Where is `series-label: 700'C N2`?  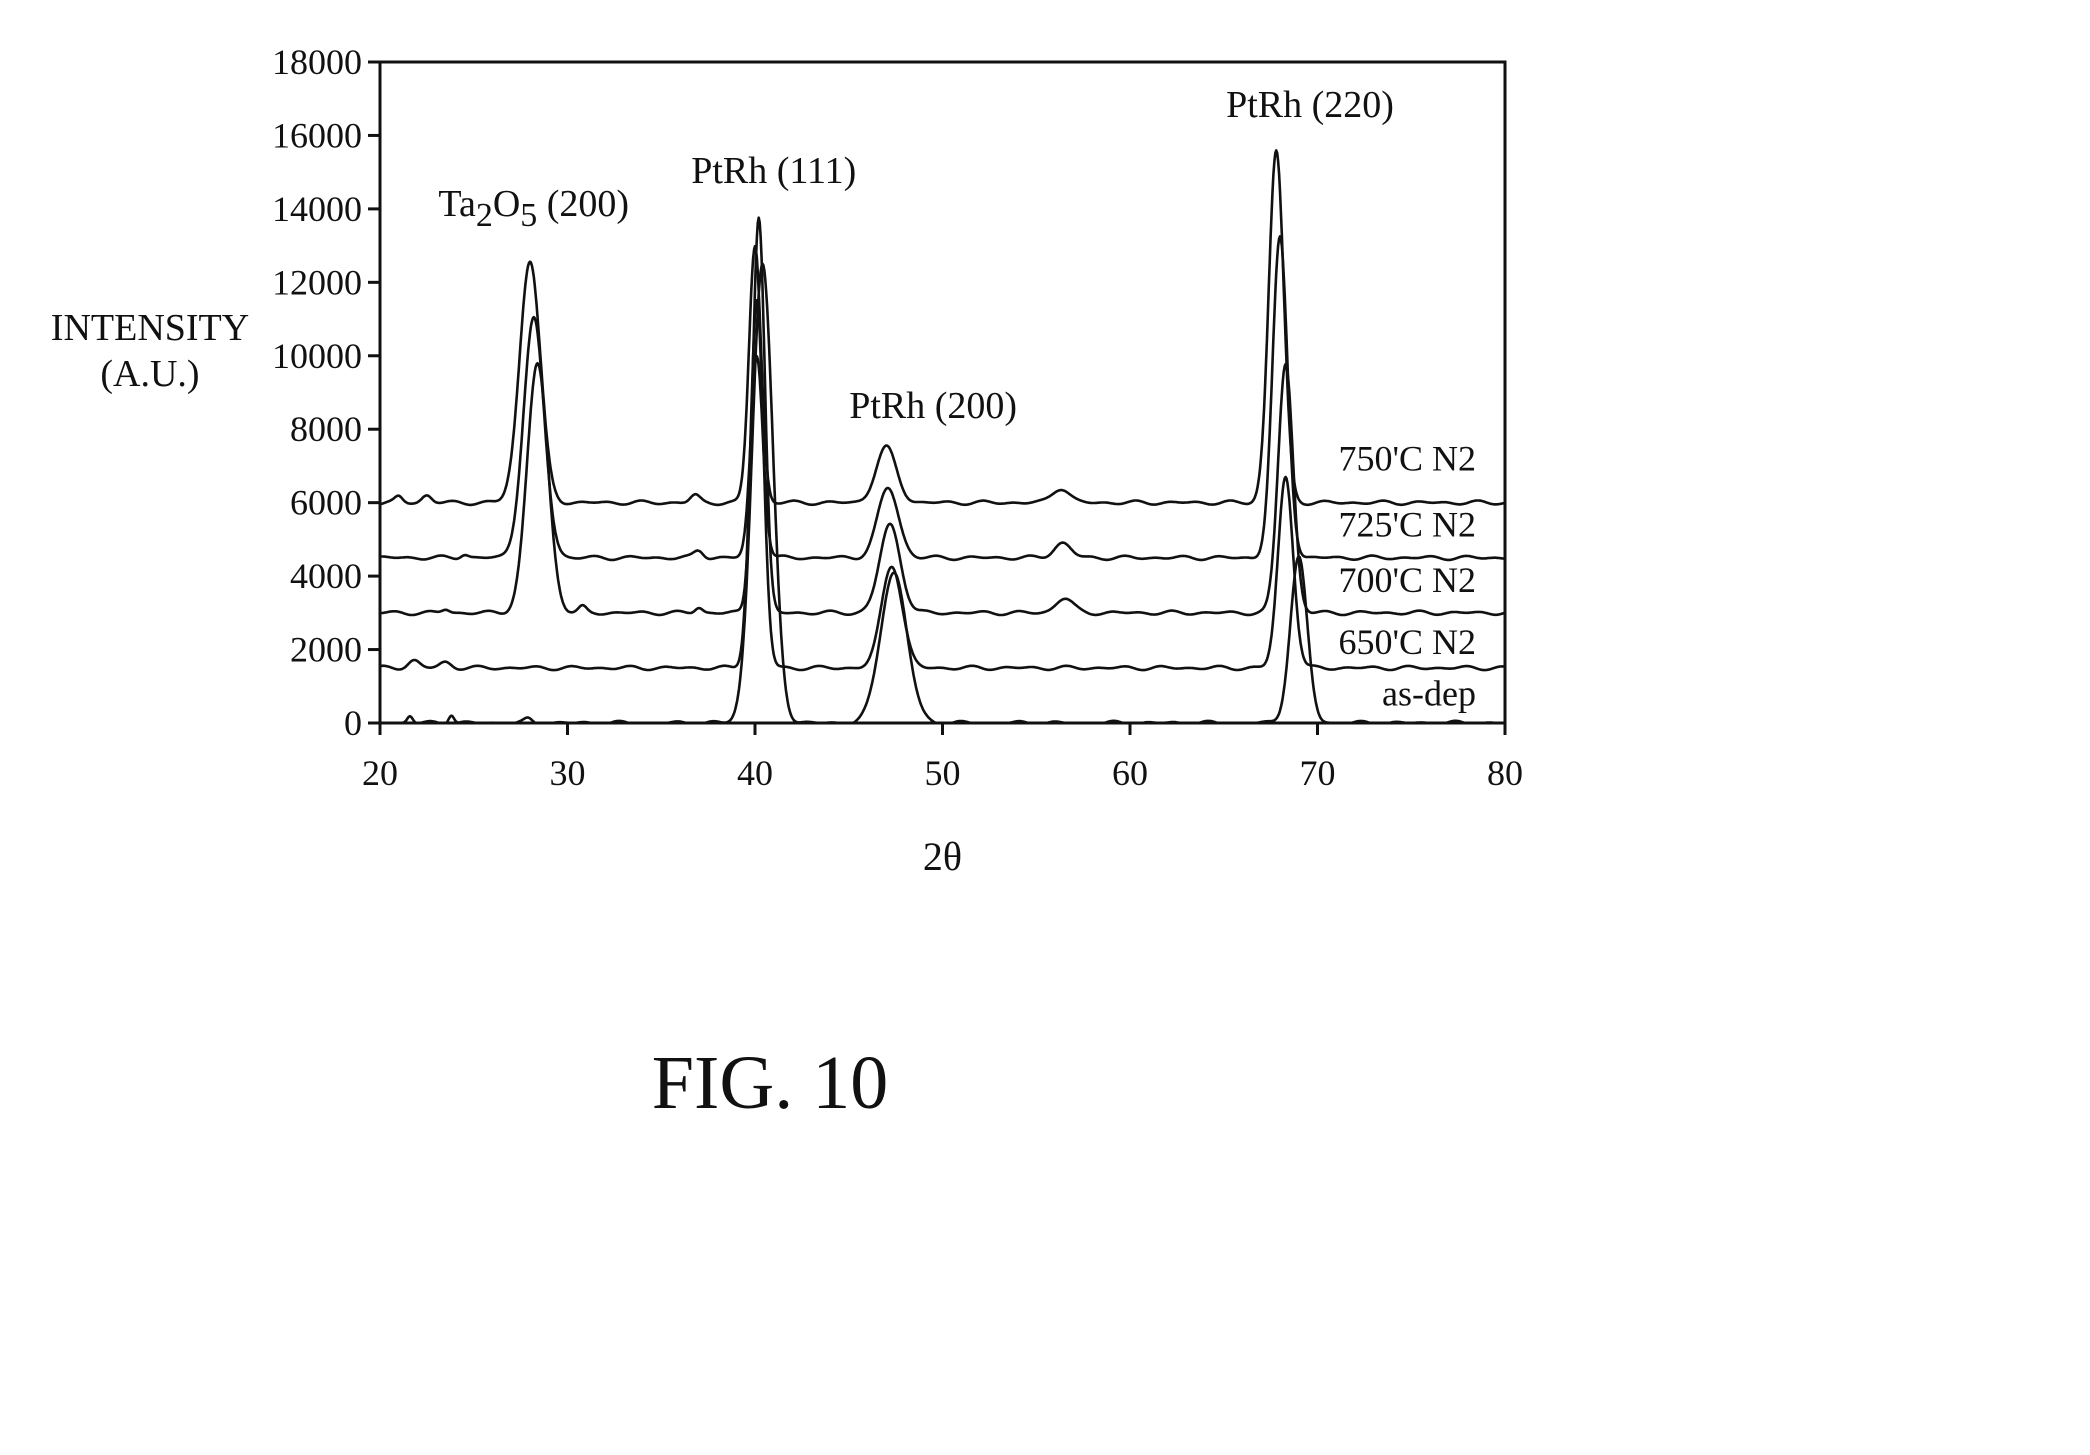 series-label: 700'C N2 is located at coordinates (1408, 580).